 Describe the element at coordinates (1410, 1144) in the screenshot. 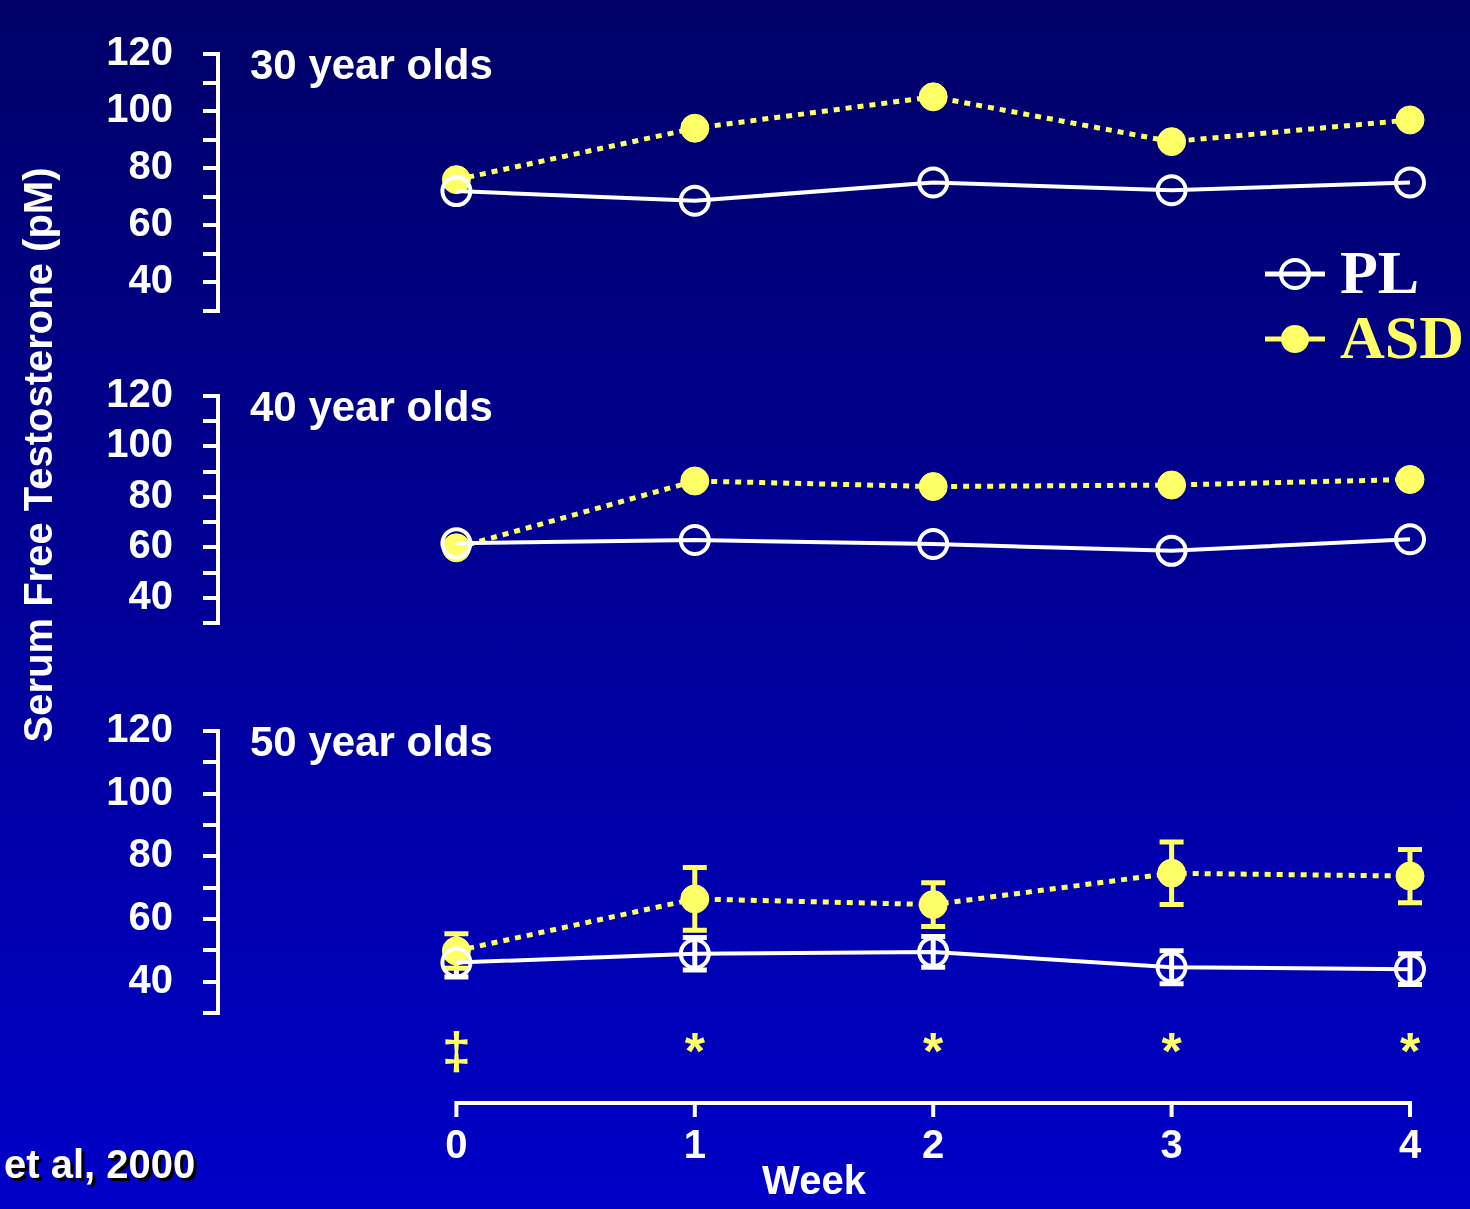

I see `x-tick-label: 4` at that location.